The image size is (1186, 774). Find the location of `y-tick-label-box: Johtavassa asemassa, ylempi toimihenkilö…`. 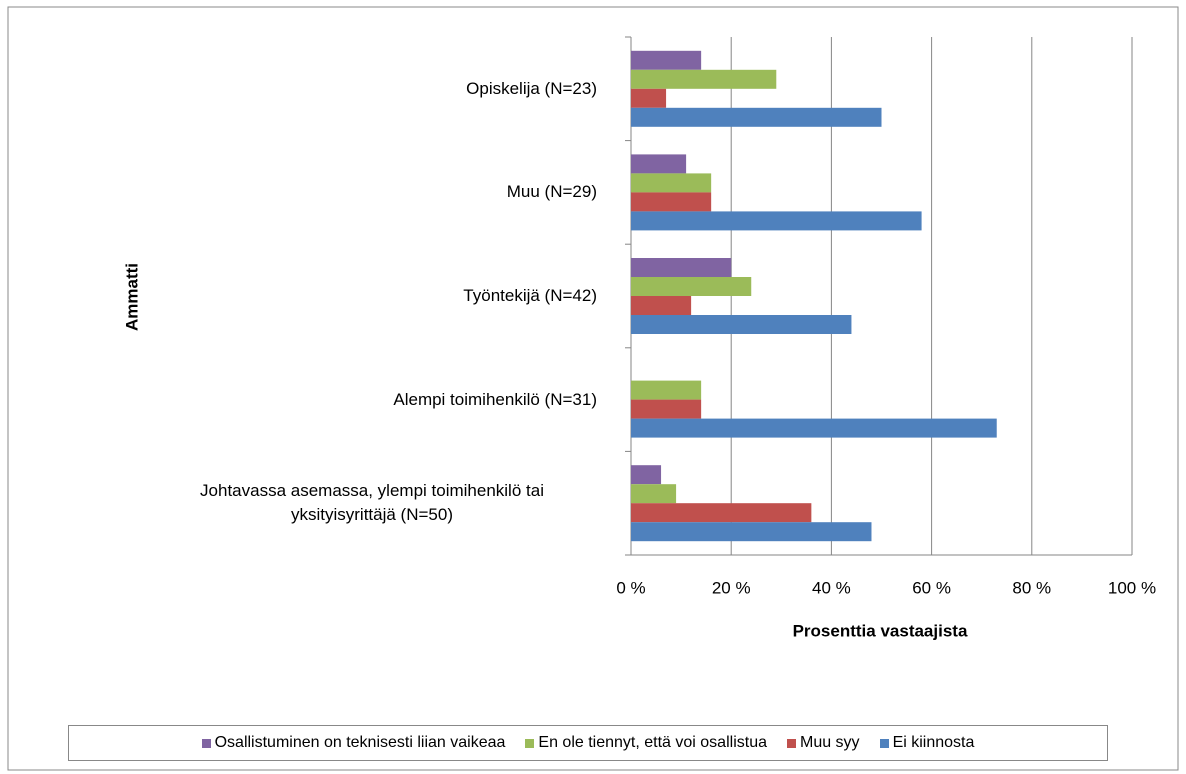

y-tick-label-box: Johtavassa asemassa, ylempi toimihenkilö… is located at coordinates (372, 503).